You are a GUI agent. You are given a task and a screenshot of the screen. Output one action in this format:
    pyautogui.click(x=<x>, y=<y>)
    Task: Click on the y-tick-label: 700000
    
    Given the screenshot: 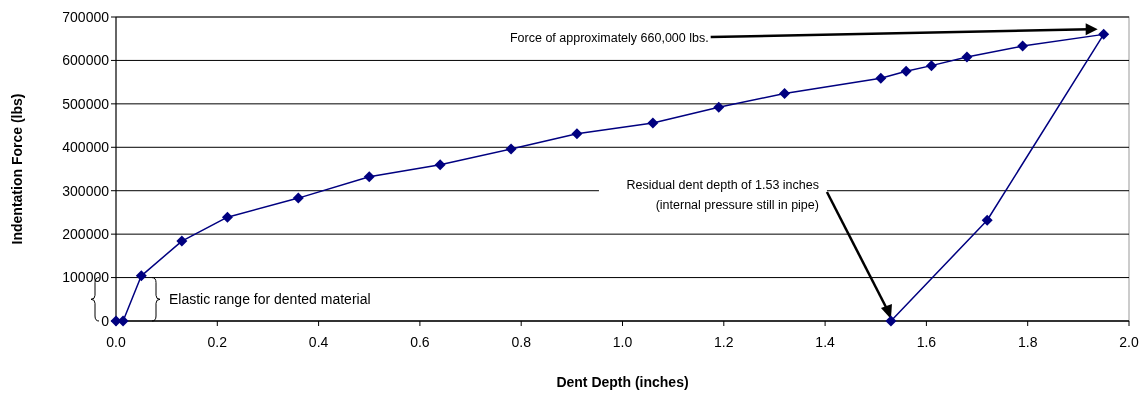 What is the action you would take?
    pyautogui.click(x=86, y=16)
    